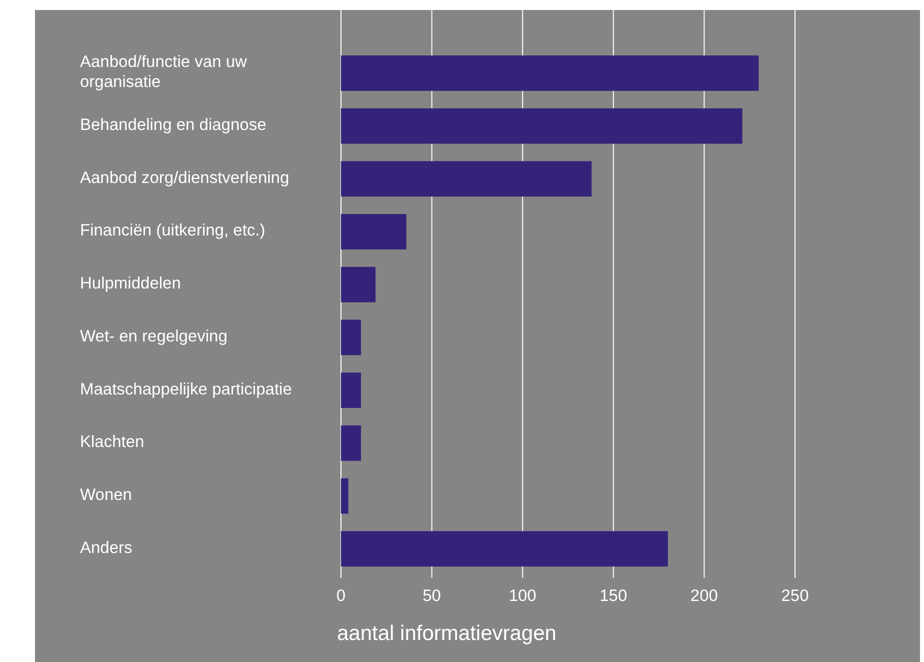 Image resolution: width=924 pixels, height=662 pixels. What do you see at coordinates (130, 283) in the screenshot?
I see `y-tick-label: Hulpmiddelen` at bounding box center [130, 283].